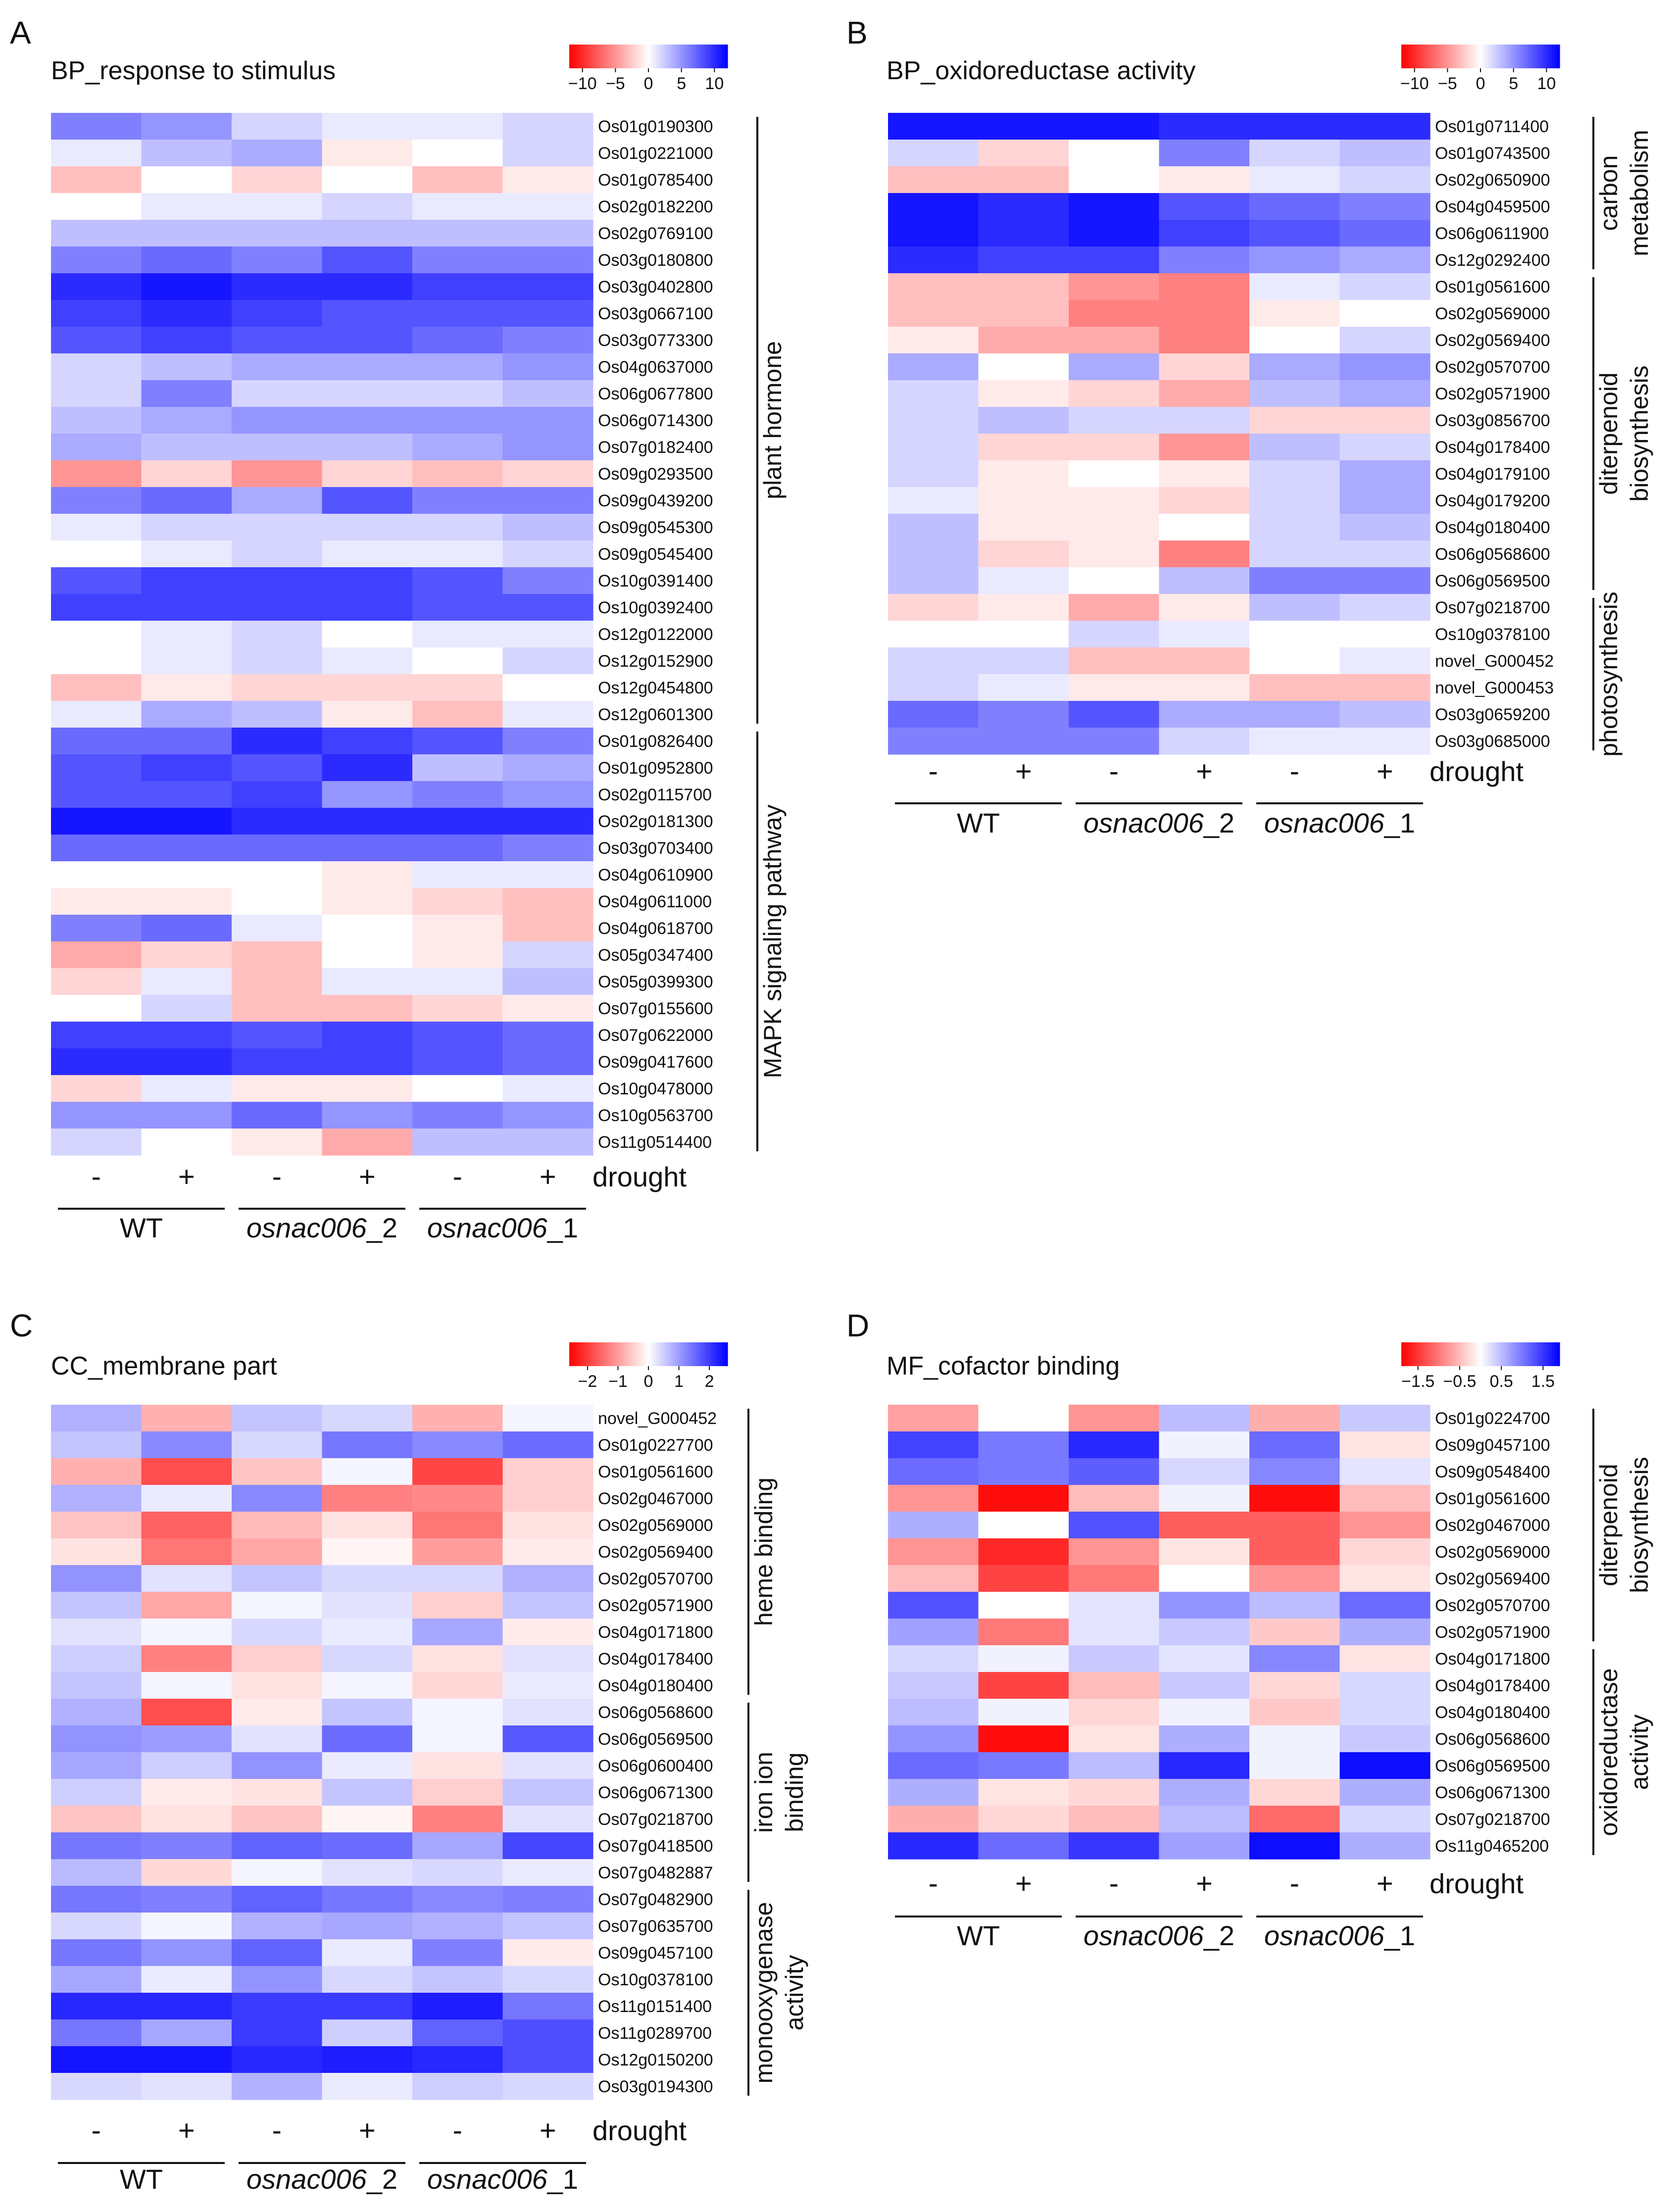 This screenshot has height=2212, width=1679. Describe the element at coordinates (656, 367) in the screenshot. I see `row-label: Os04g0637000` at that location.